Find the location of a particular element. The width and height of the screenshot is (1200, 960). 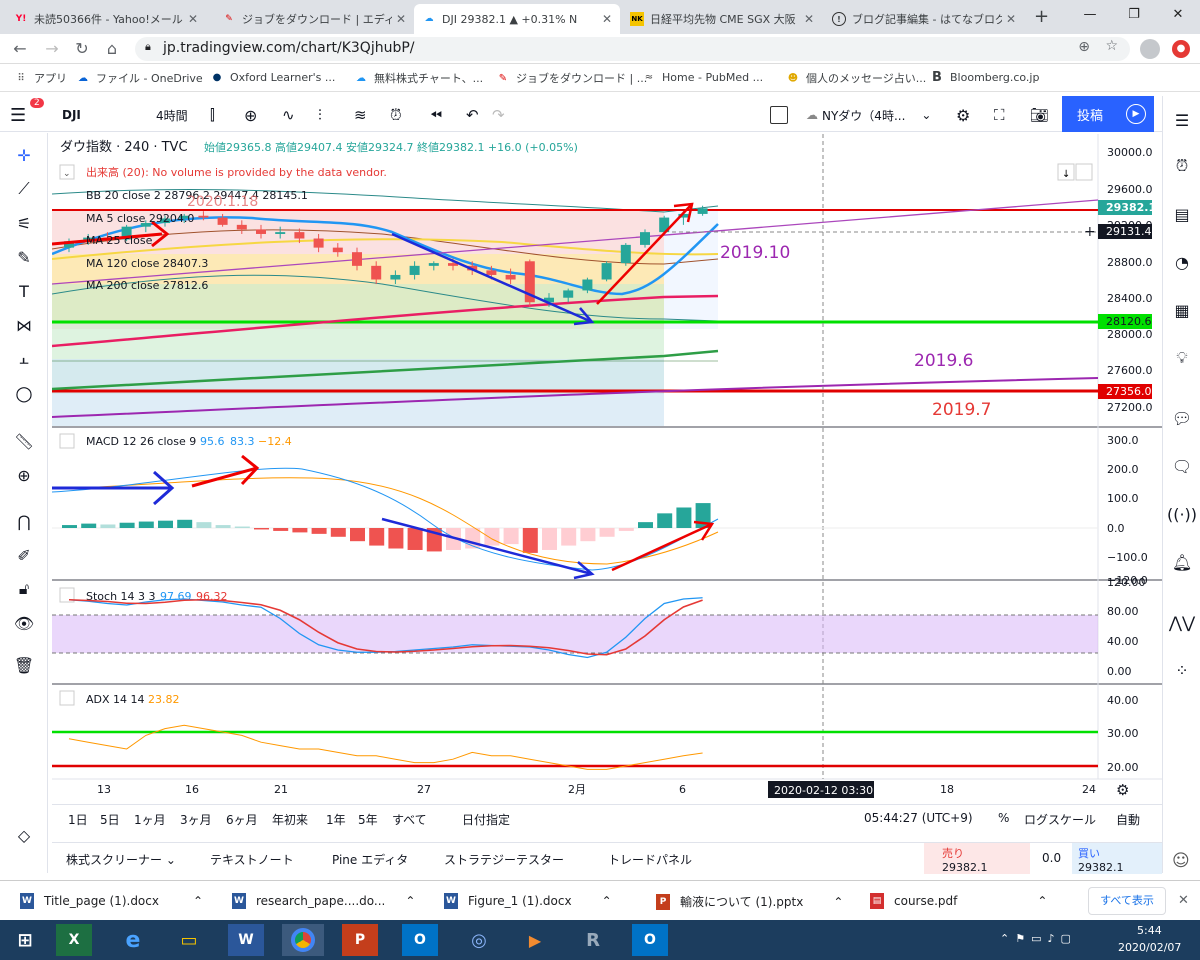

tab-pine-editor: Pine エディタ is located at coordinates (370, 860).